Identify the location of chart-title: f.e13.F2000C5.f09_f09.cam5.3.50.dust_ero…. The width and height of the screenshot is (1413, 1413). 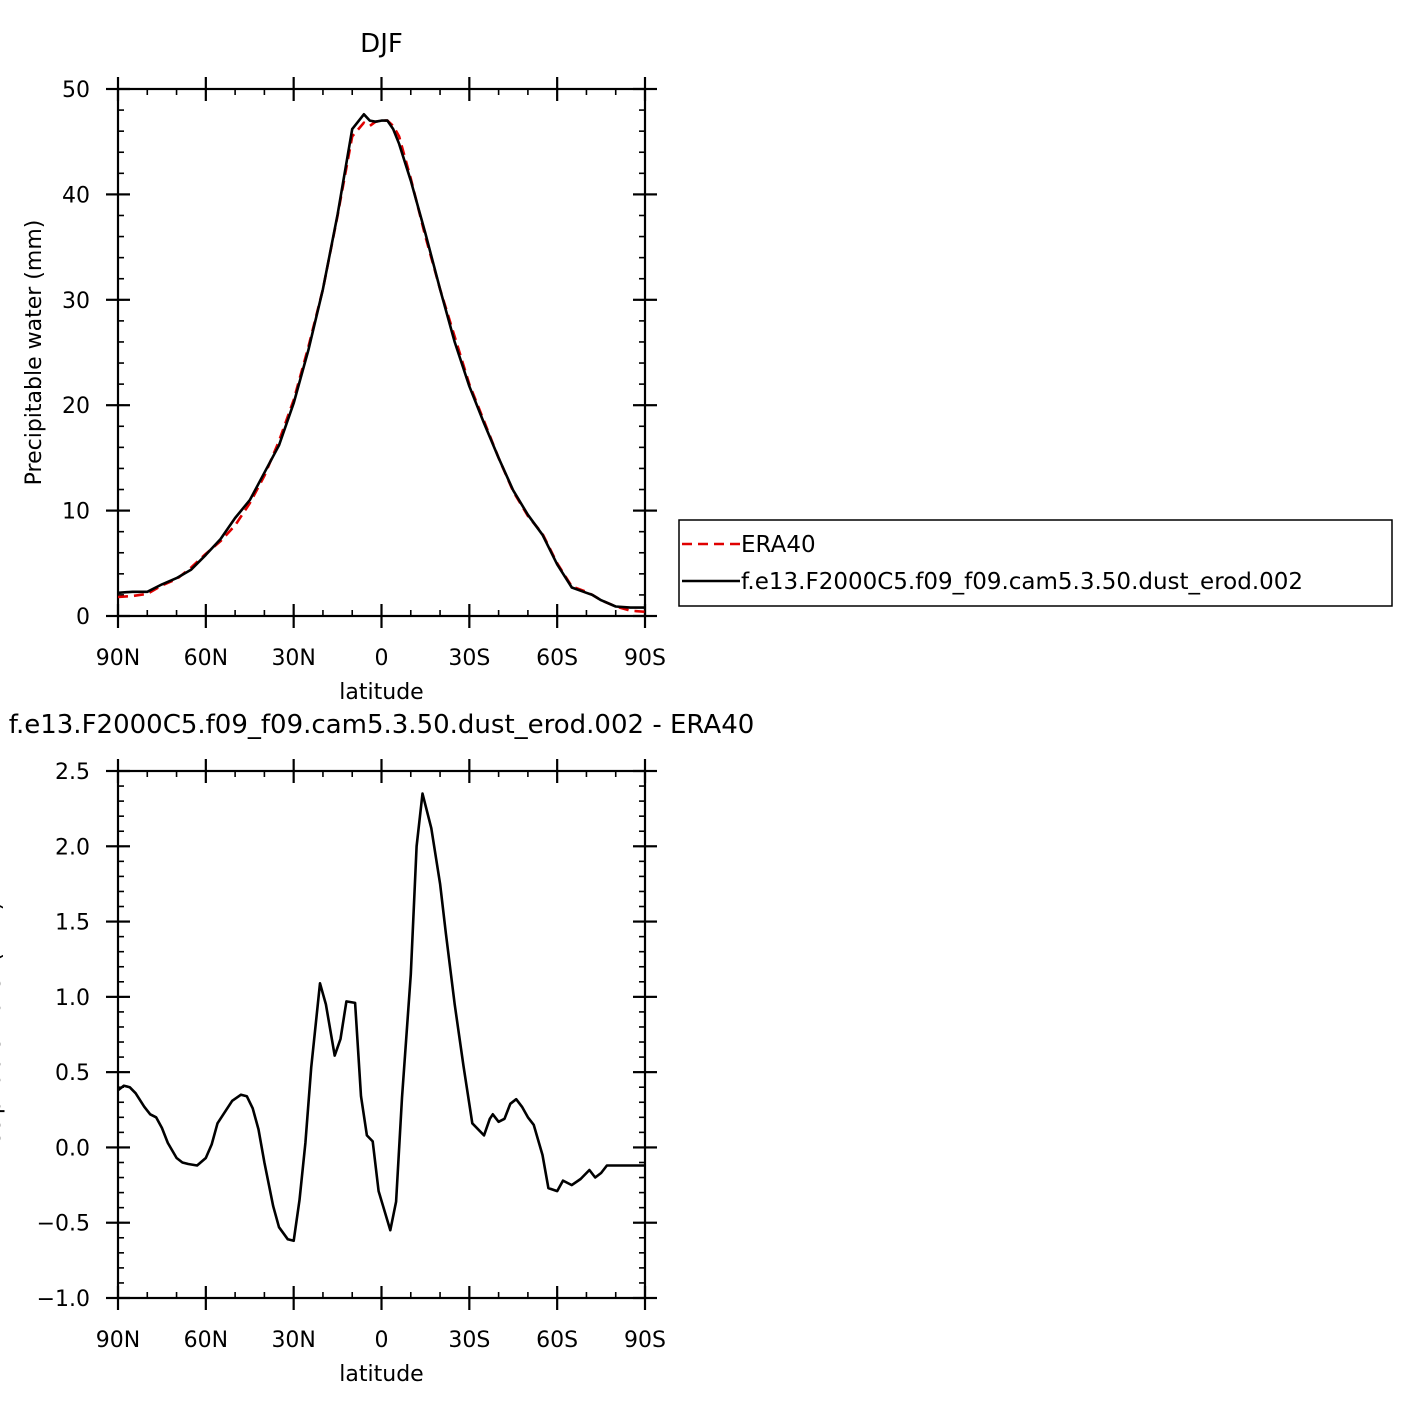
(382, 725).